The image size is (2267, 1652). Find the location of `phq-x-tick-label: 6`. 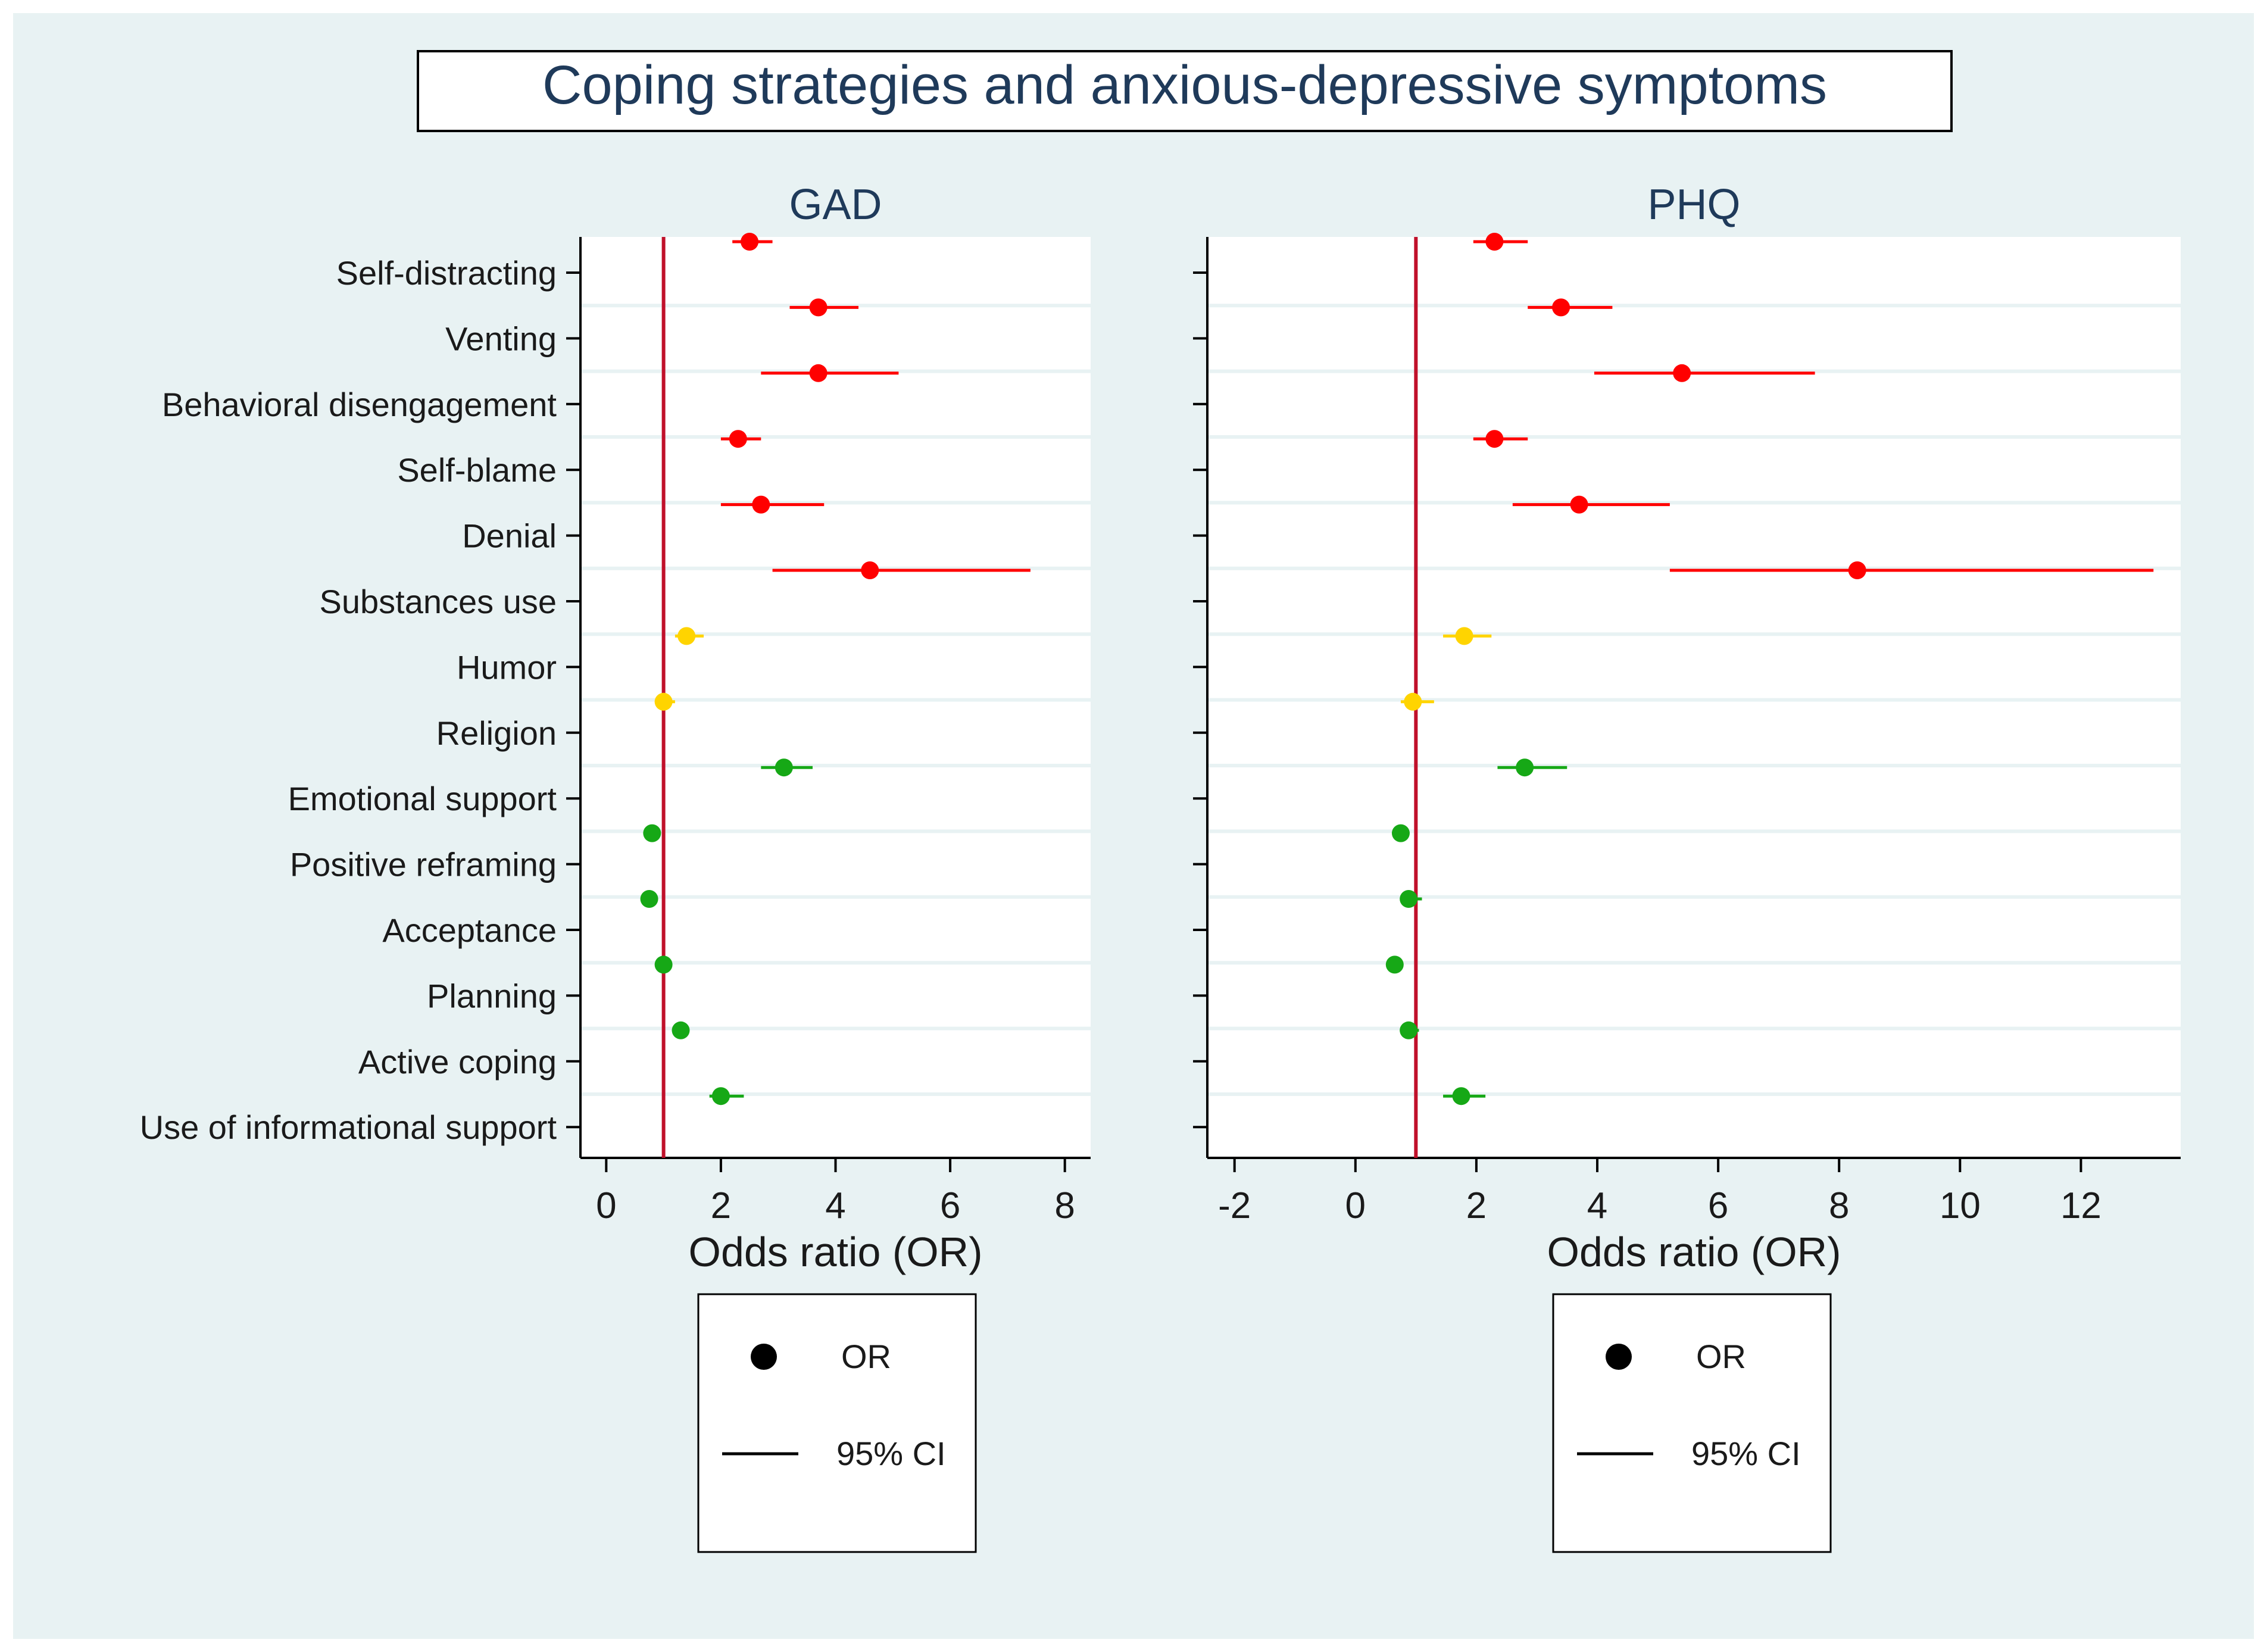

phq-x-tick-label: 6 is located at coordinates (1718, 1205).